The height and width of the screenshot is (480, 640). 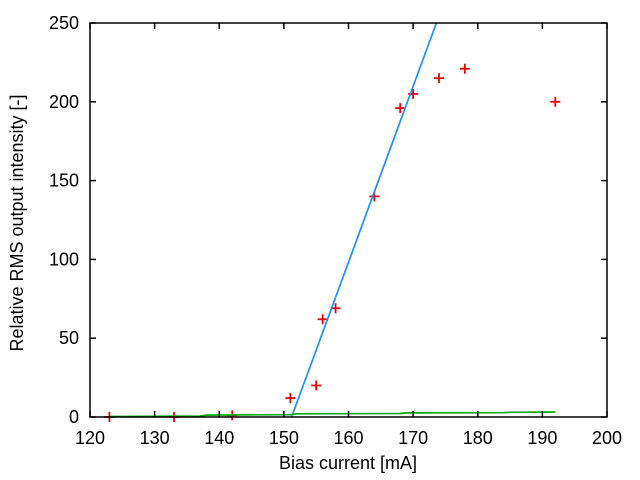 What do you see at coordinates (607, 438) in the screenshot?
I see `x-tick-label: 200` at bounding box center [607, 438].